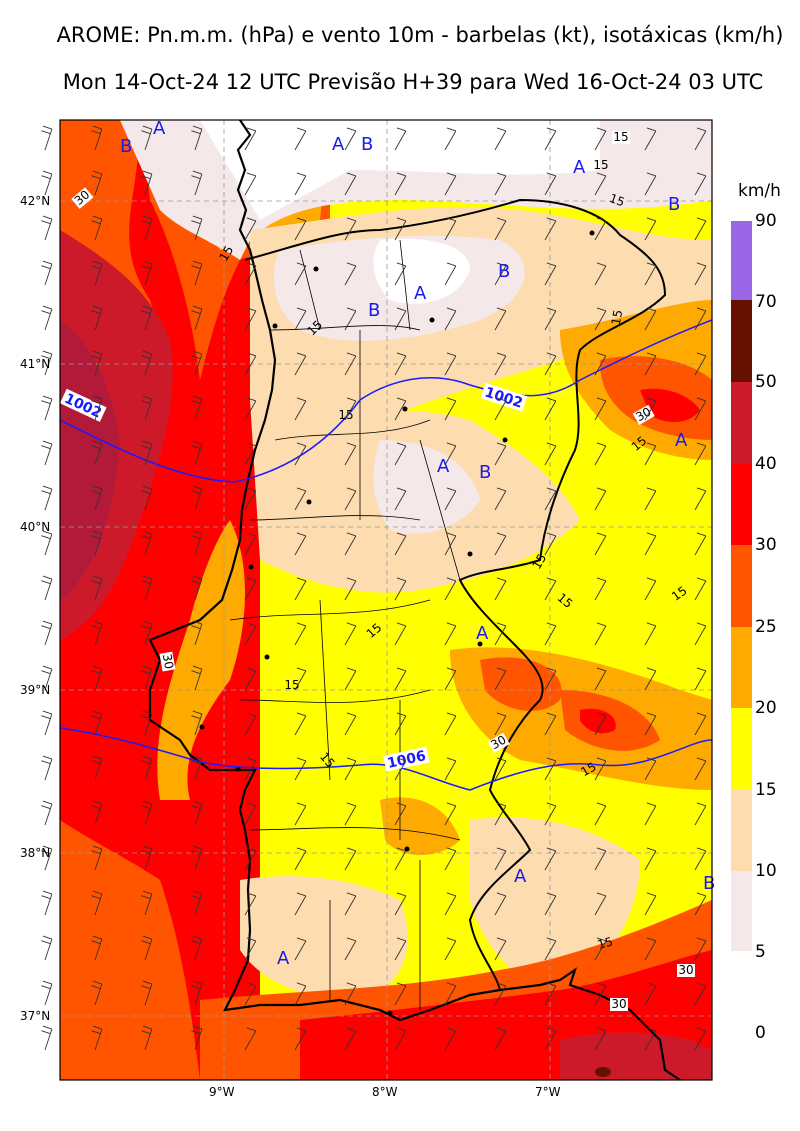  Describe the element at coordinates (222, 1092) in the screenshot. I see `lon-label: 9°W` at that location.